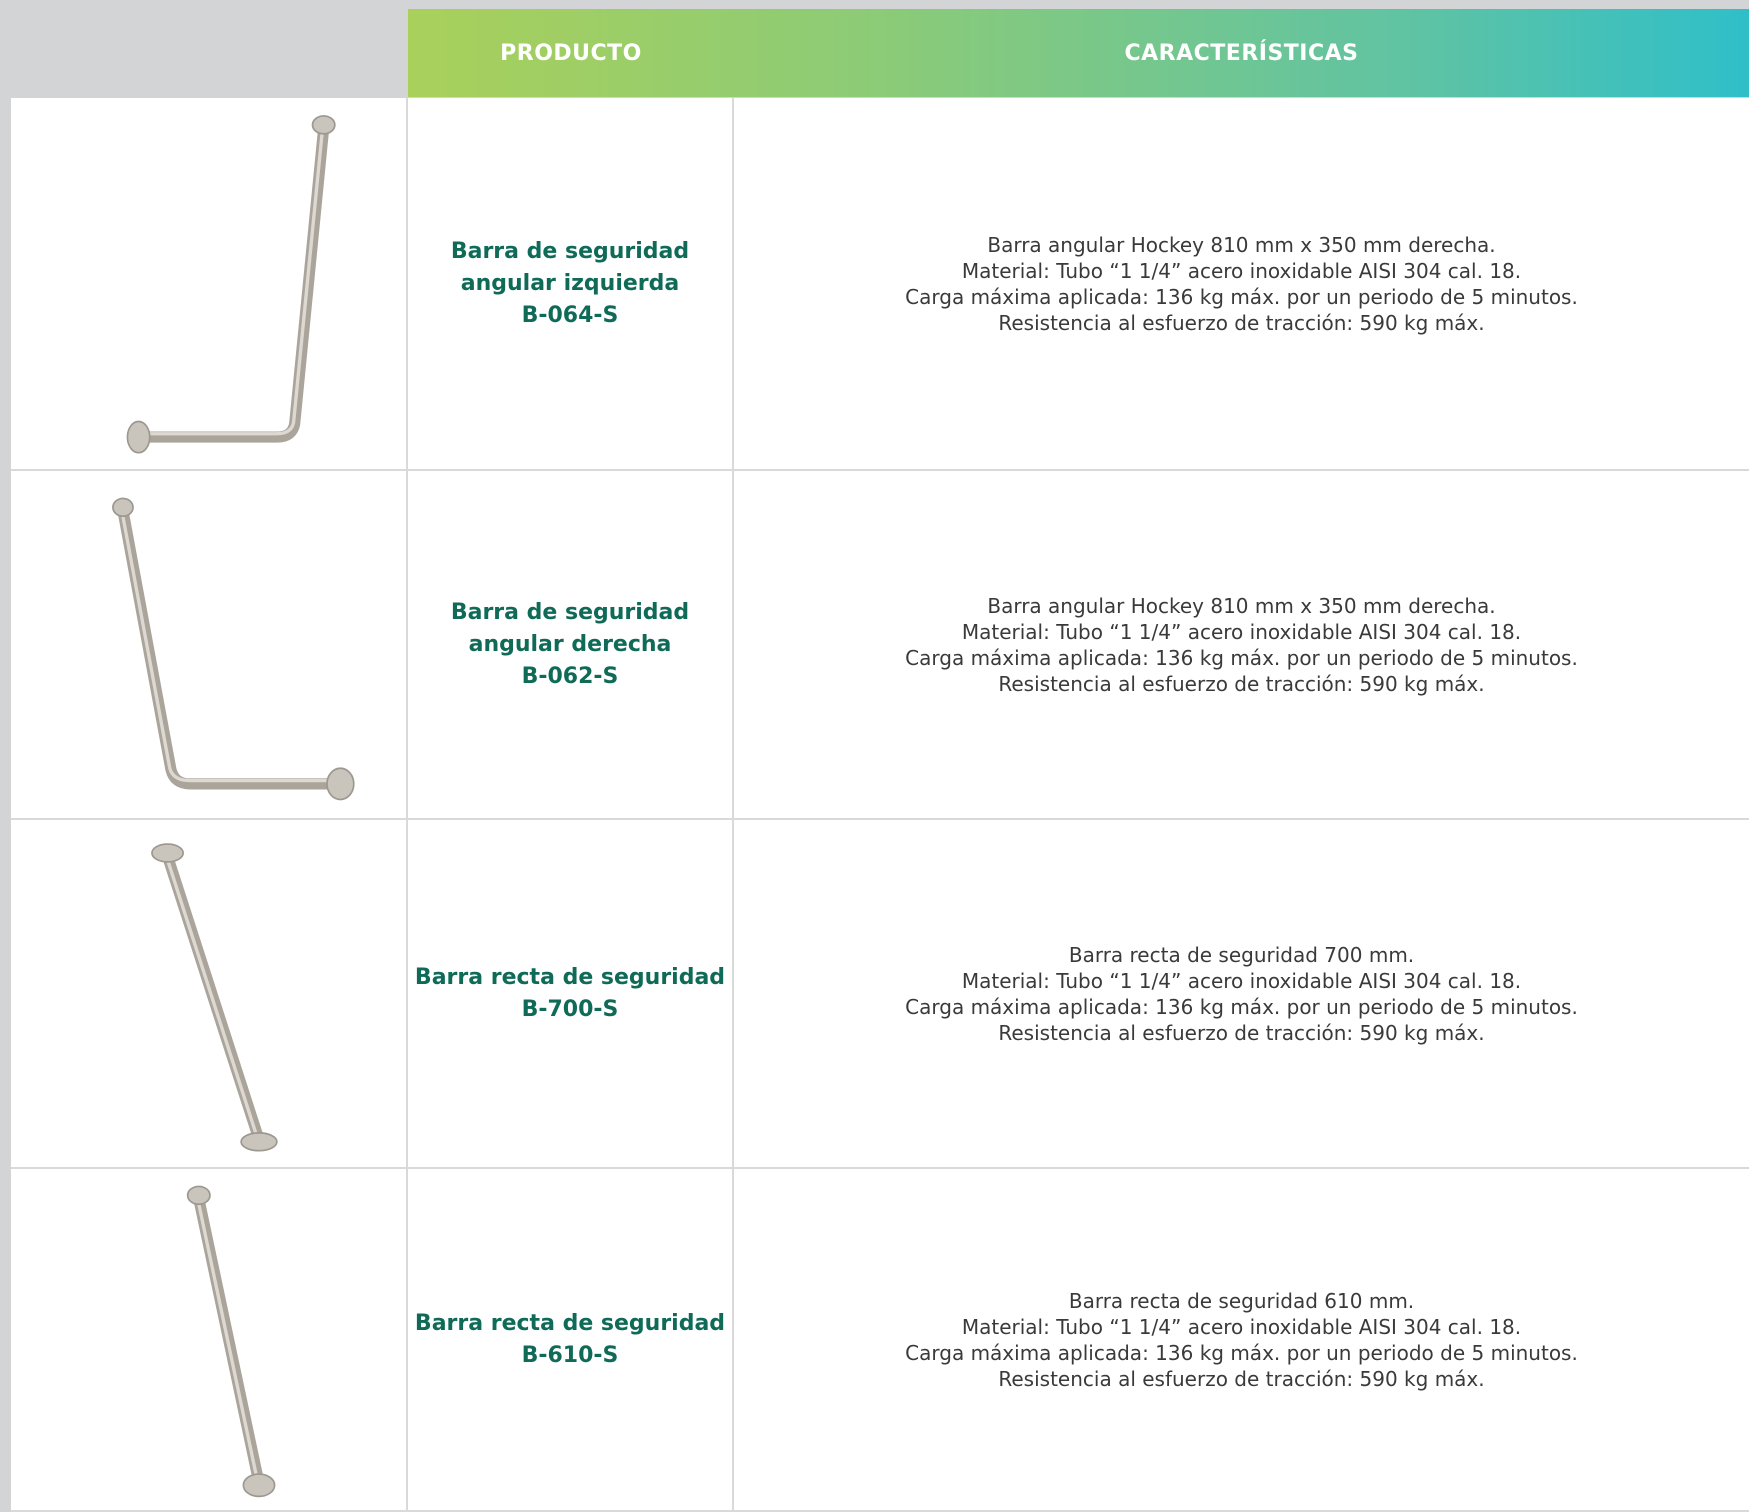 The height and width of the screenshot is (1512, 1749). Describe the element at coordinates (570, 676) in the screenshot. I see `product-name-line: B-062-S` at that location.